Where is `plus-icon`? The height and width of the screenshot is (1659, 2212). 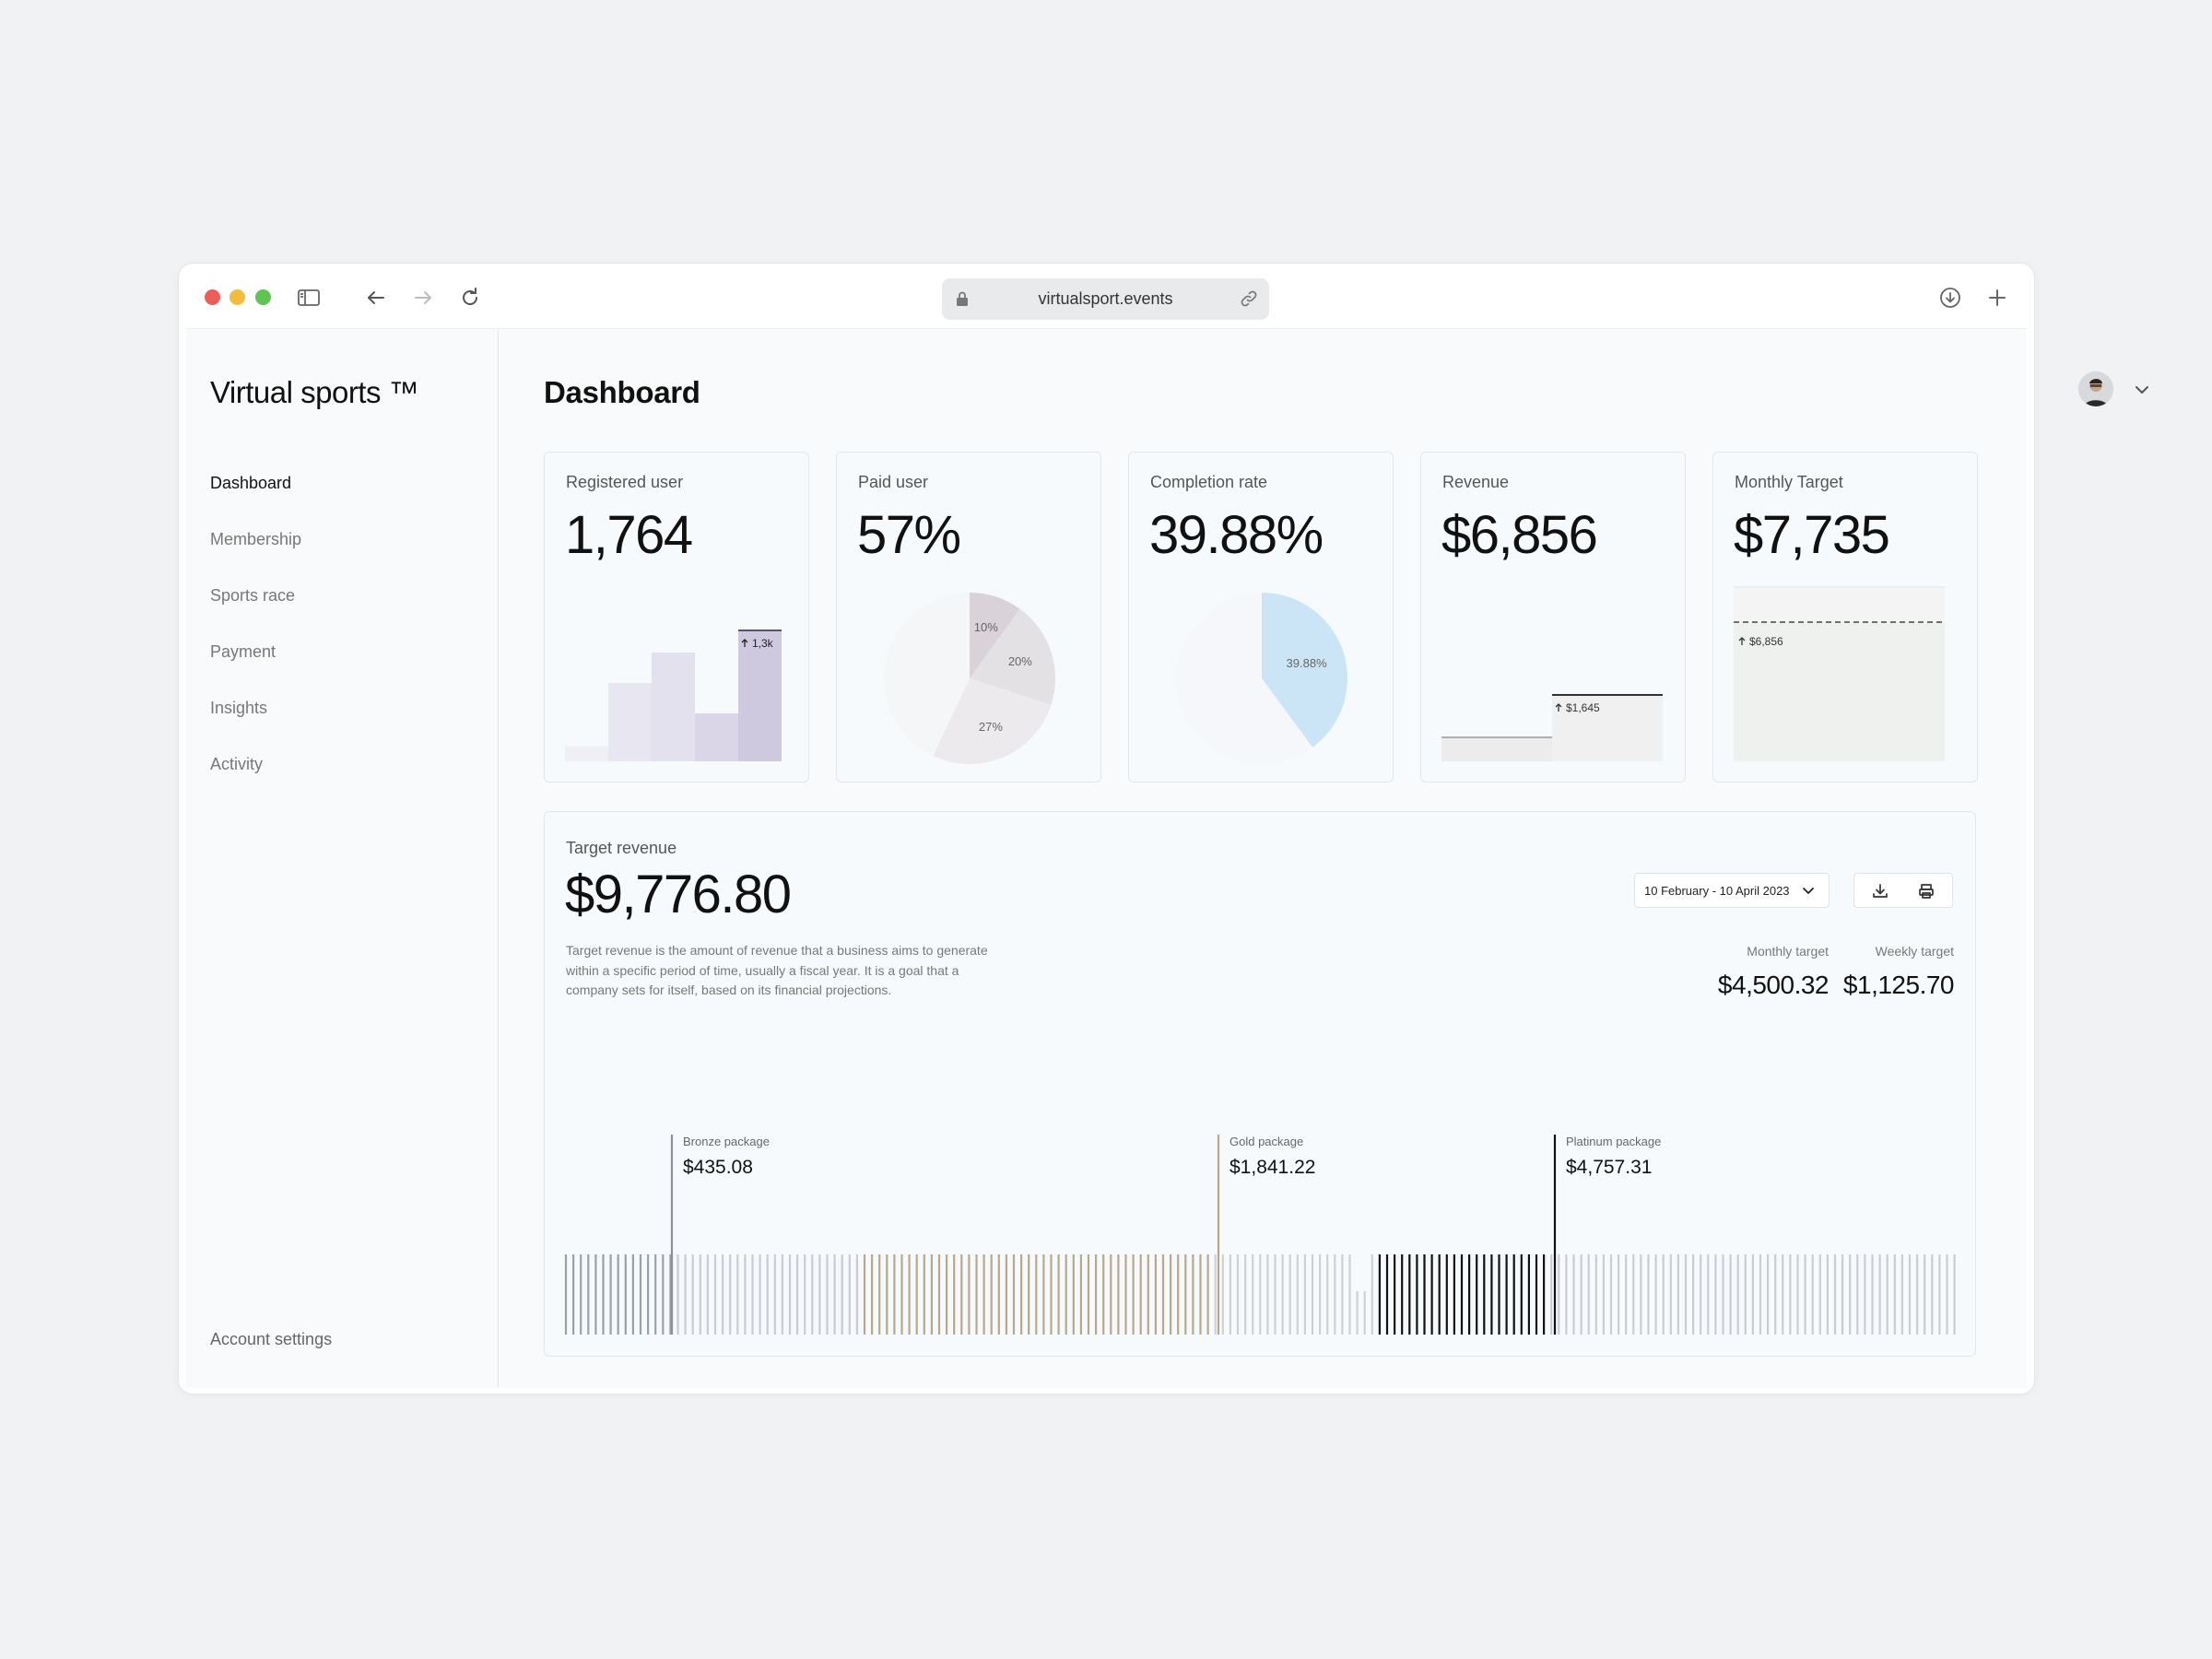 plus-icon is located at coordinates (1997, 298).